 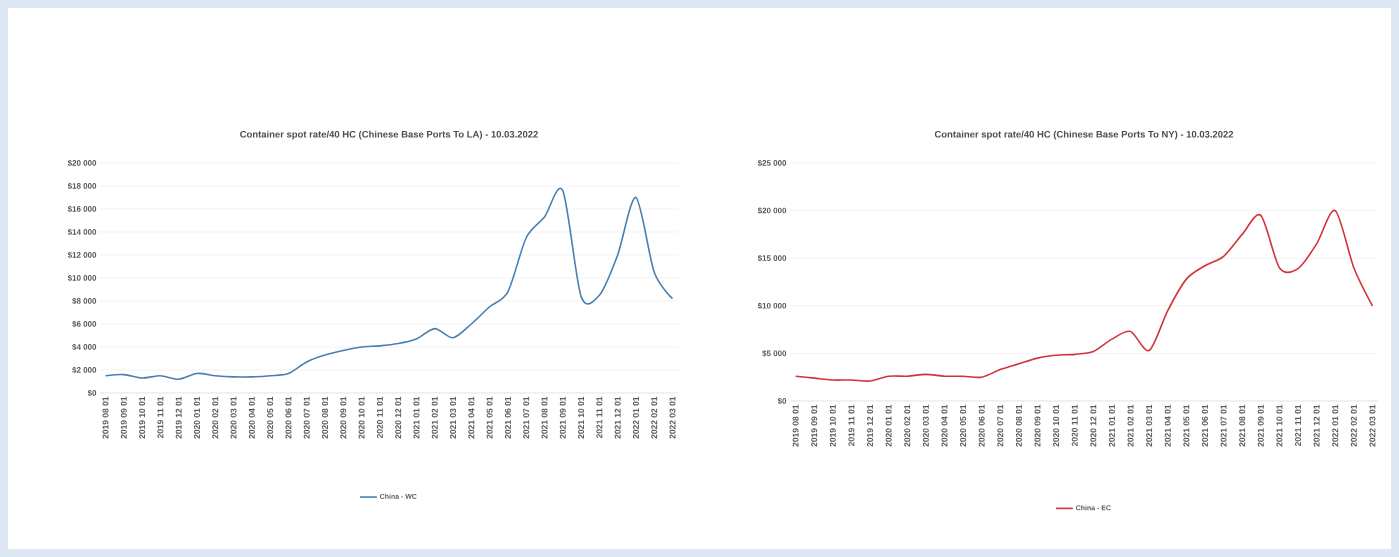 I want to click on chart-title: Container spot rate/40 HC (Chinese Base Ports To NY) - 10.03.2022, so click(x=1084, y=135).